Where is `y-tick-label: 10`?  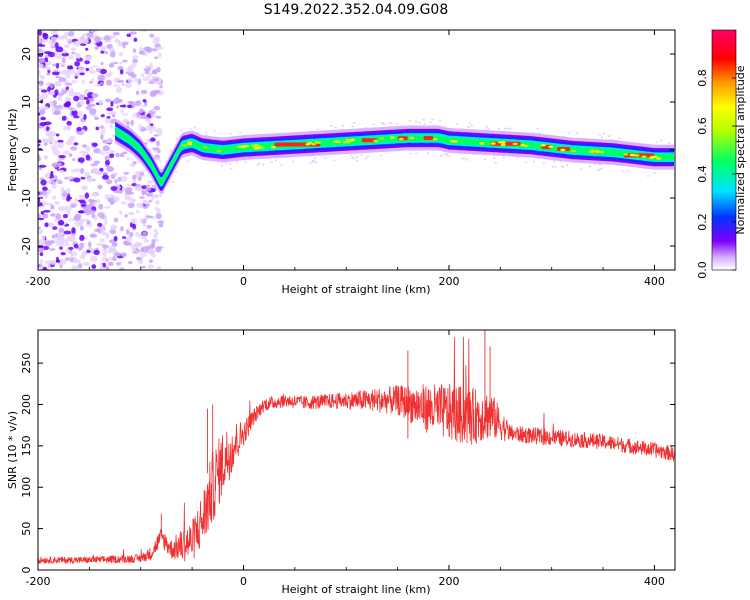 y-tick-label: 10 is located at coordinates (26, 102).